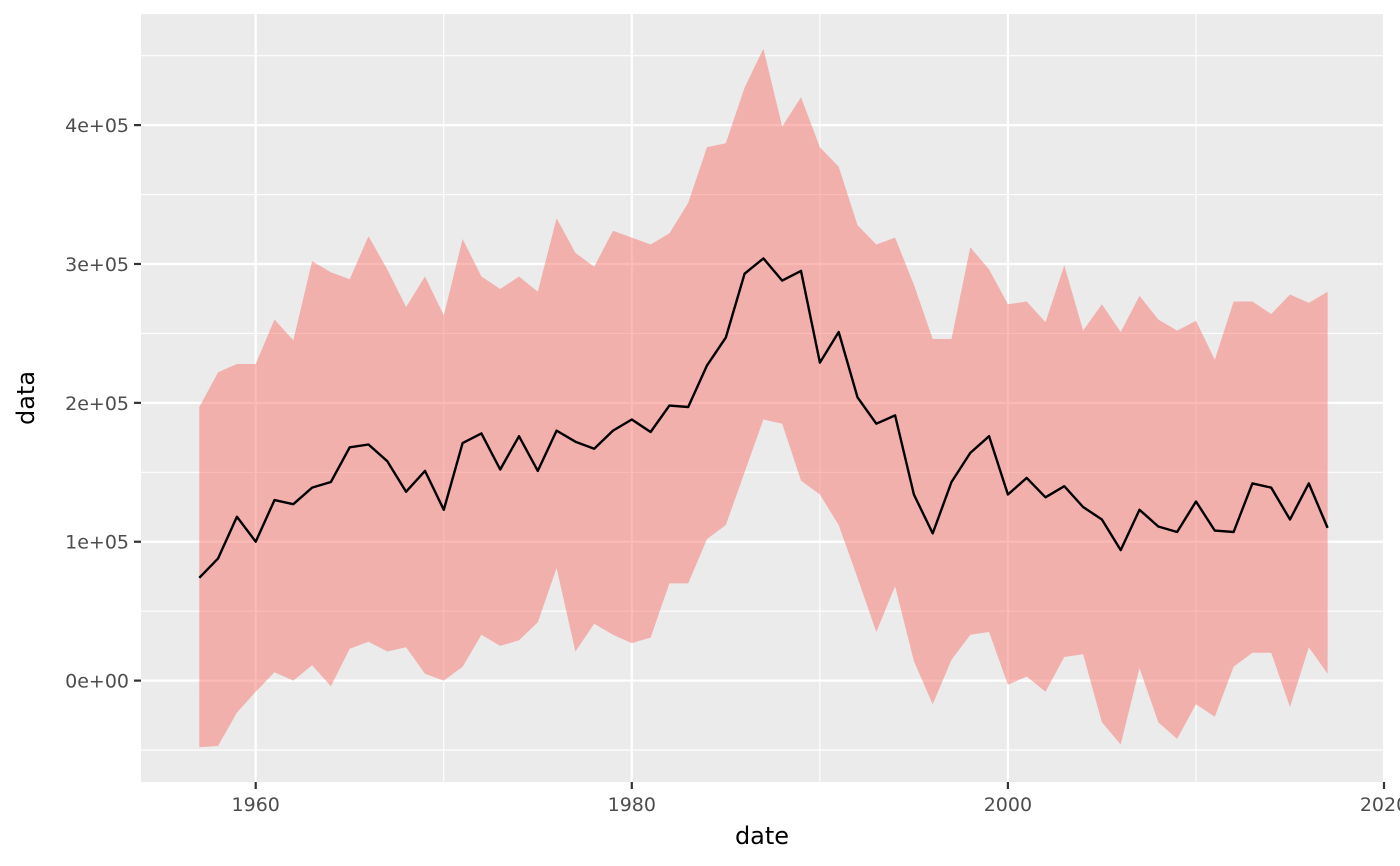 The width and height of the screenshot is (1400, 866). Describe the element at coordinates (97, 126) in the screenshot. I see `y-tick-label: 4e+05` at that location.